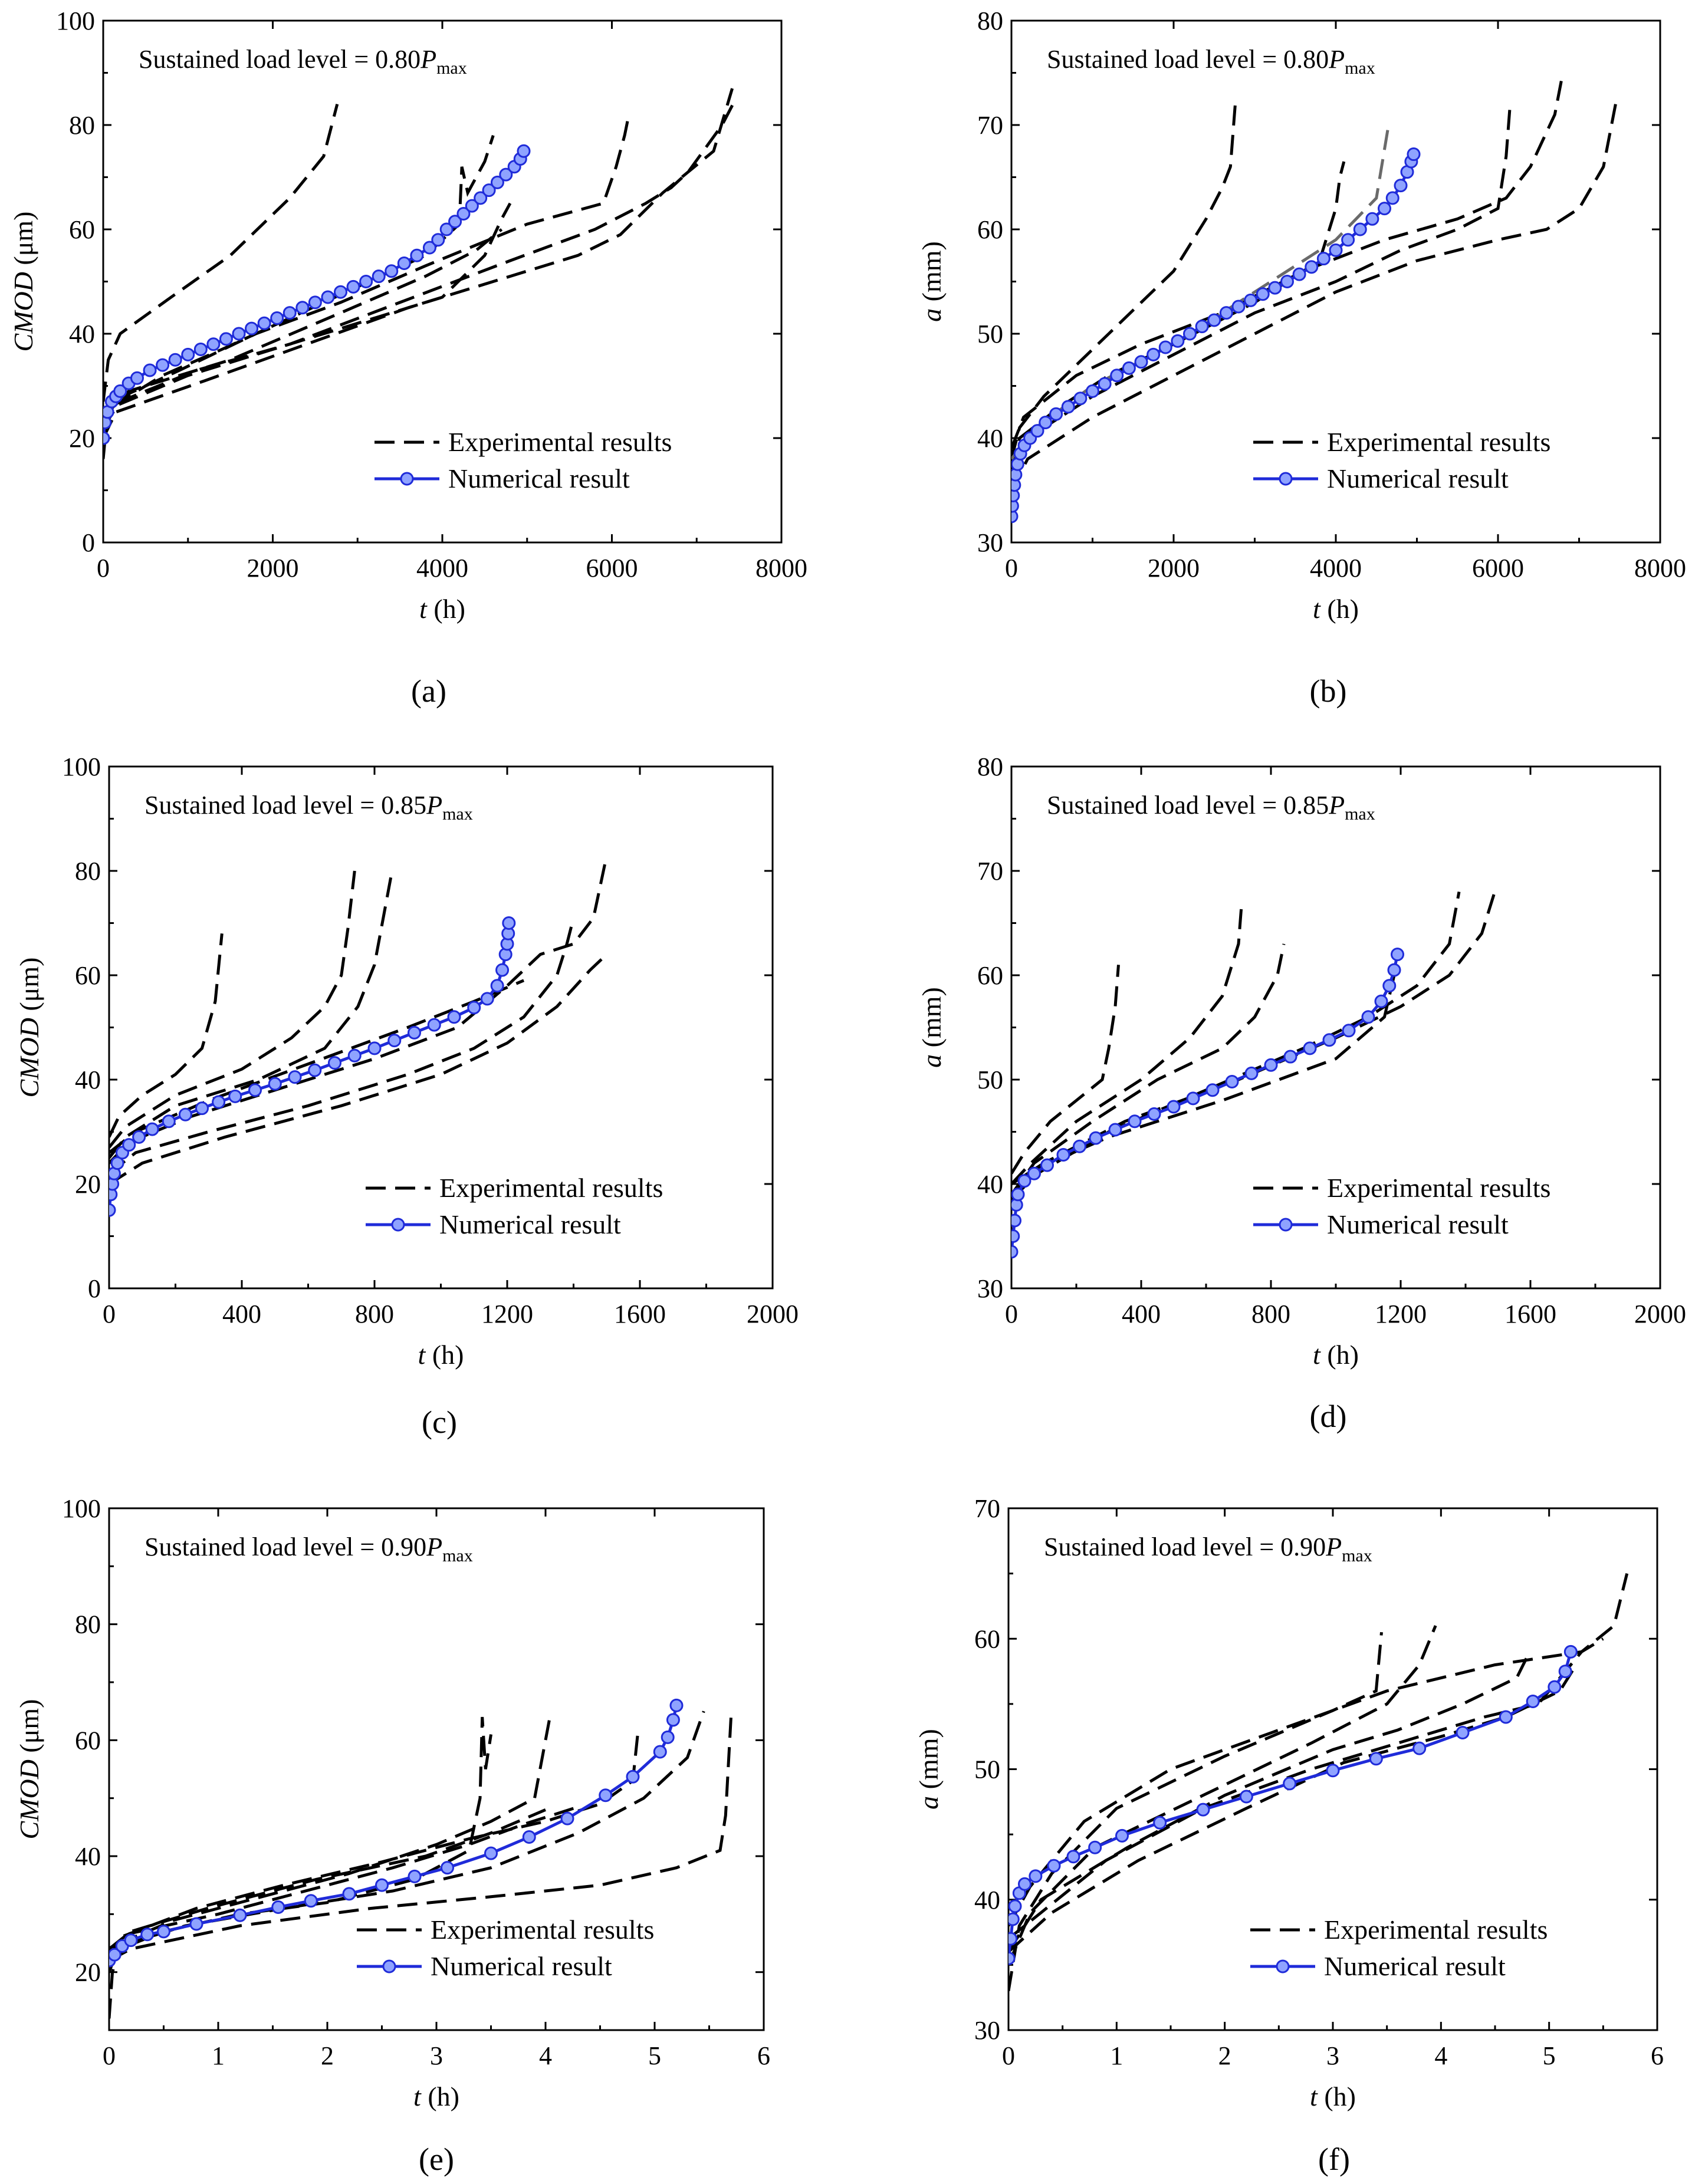  What do you see at coordinates (1357, 1556) in the screenshot?
I see `annotation-subscript: max` at bounding box center [1357, 1556].